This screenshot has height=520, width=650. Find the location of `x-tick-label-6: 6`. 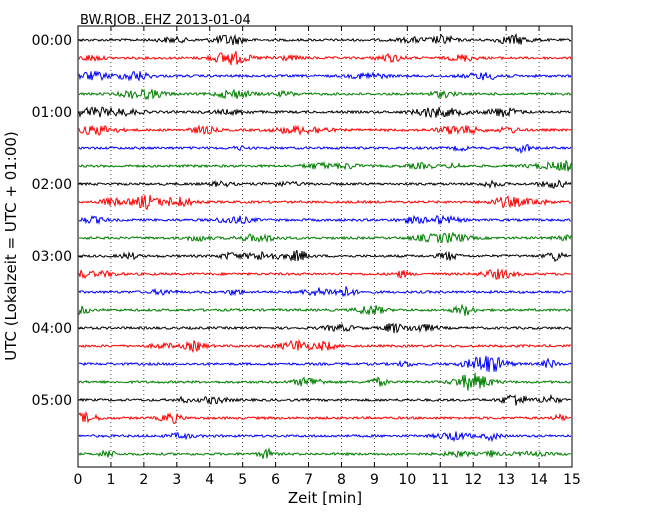

x-tick-label-6: 6 is located at coordinates (275, 480).